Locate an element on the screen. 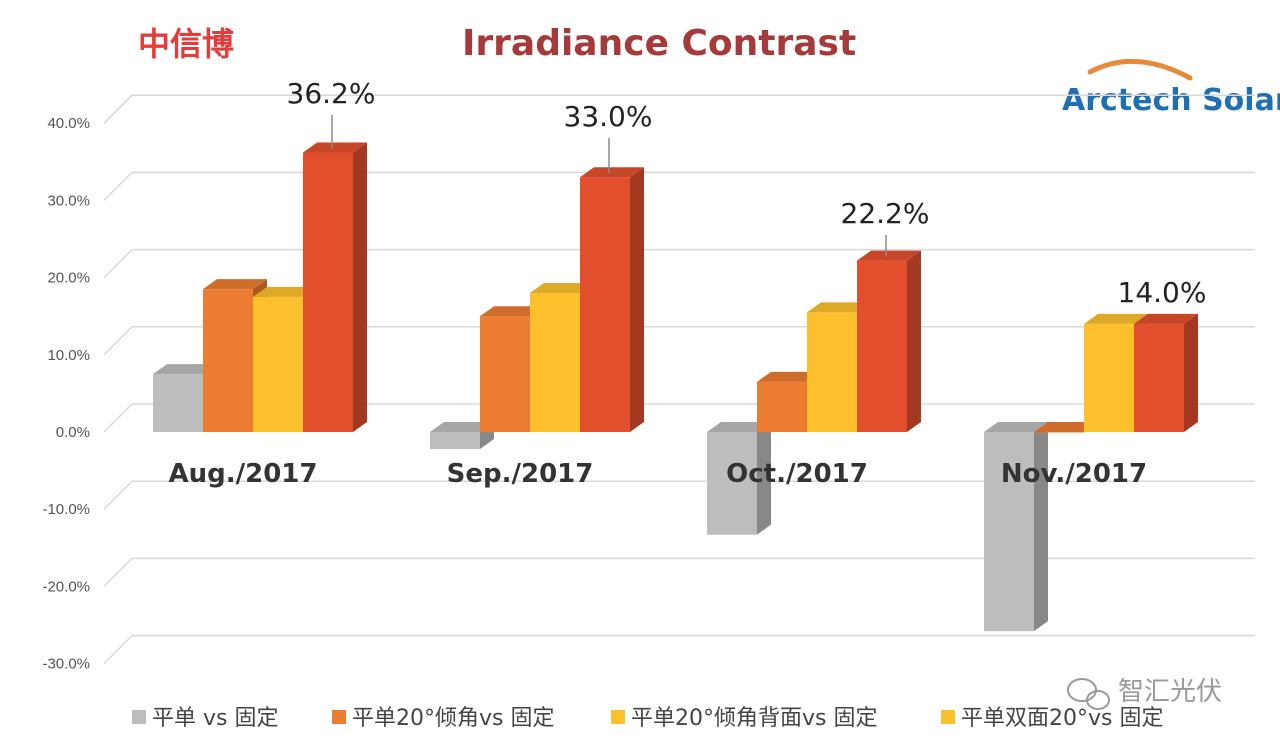  bar-5-Oct./2017 is located at coordinates (889, 341).